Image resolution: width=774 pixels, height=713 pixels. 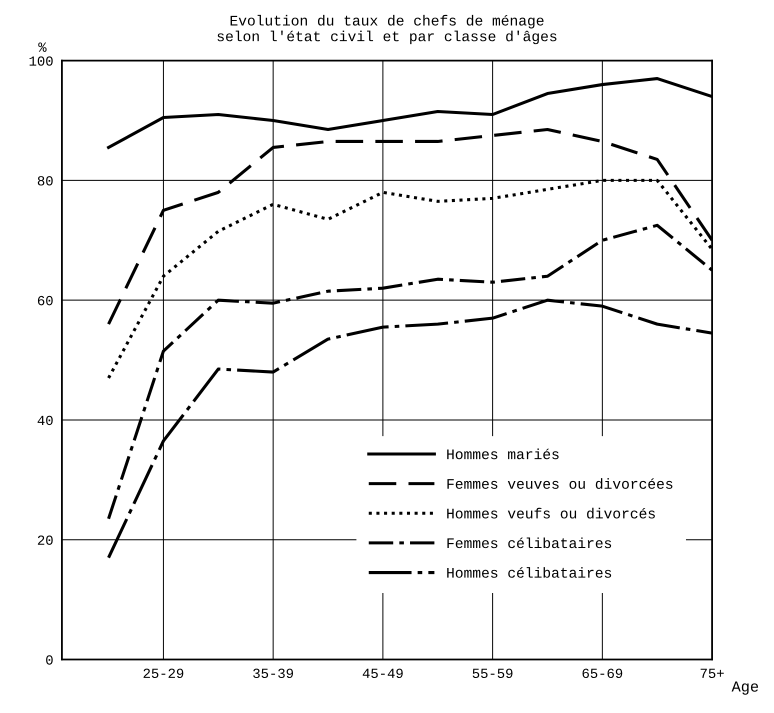 I want to click on x-axis-title: Age, so click(x=745, y=688).